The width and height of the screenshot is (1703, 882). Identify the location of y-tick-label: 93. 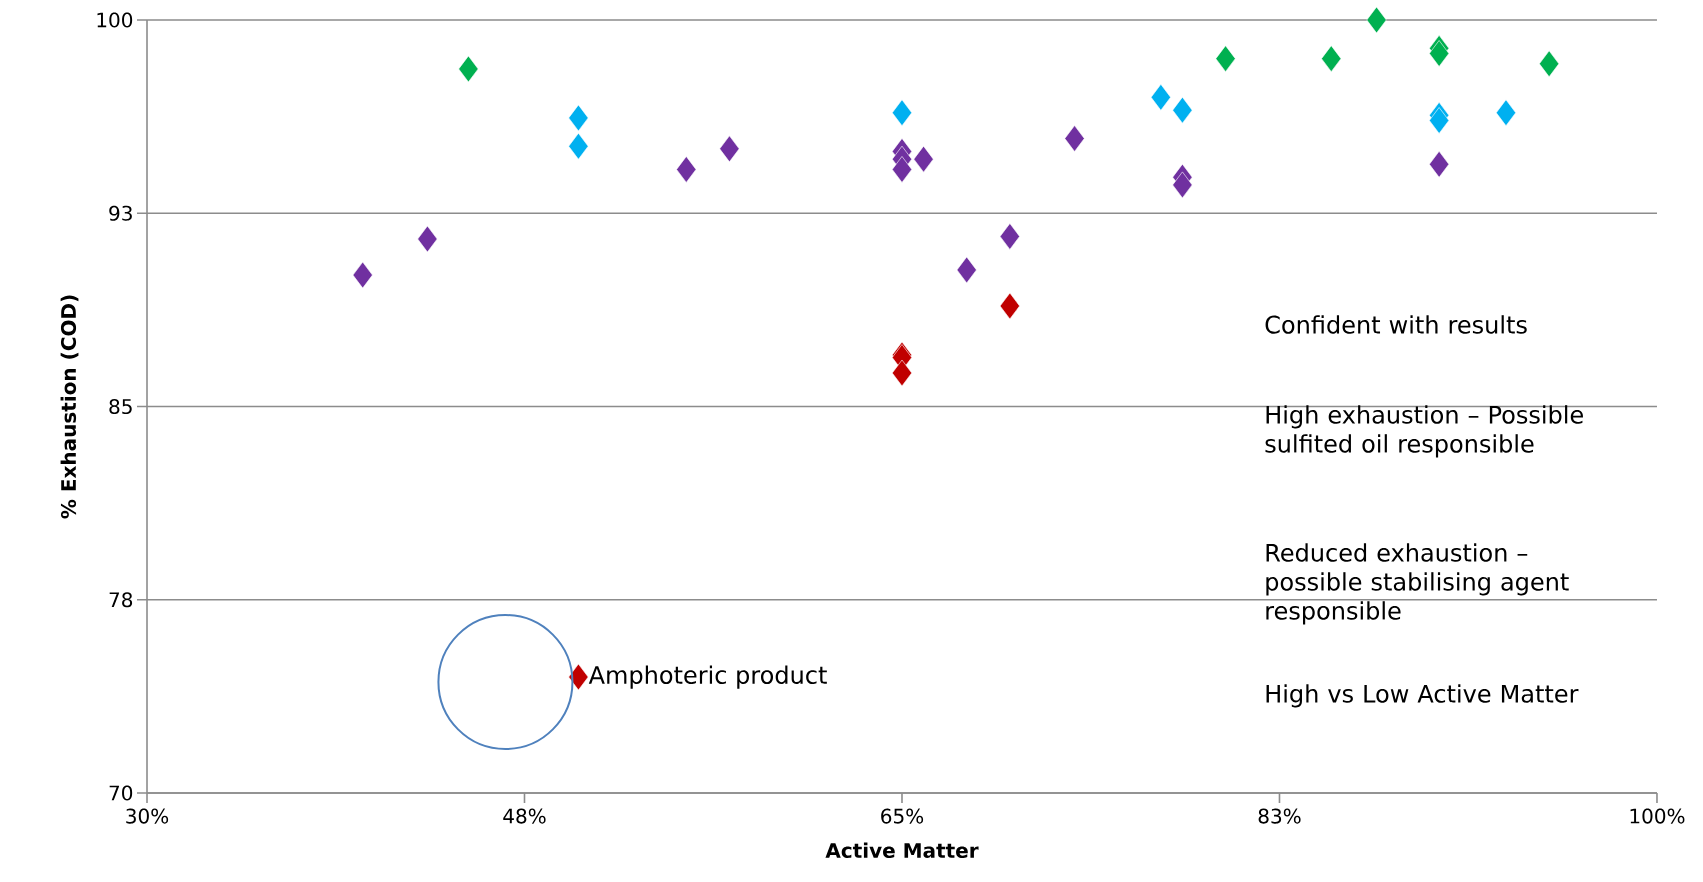
(120, 213).